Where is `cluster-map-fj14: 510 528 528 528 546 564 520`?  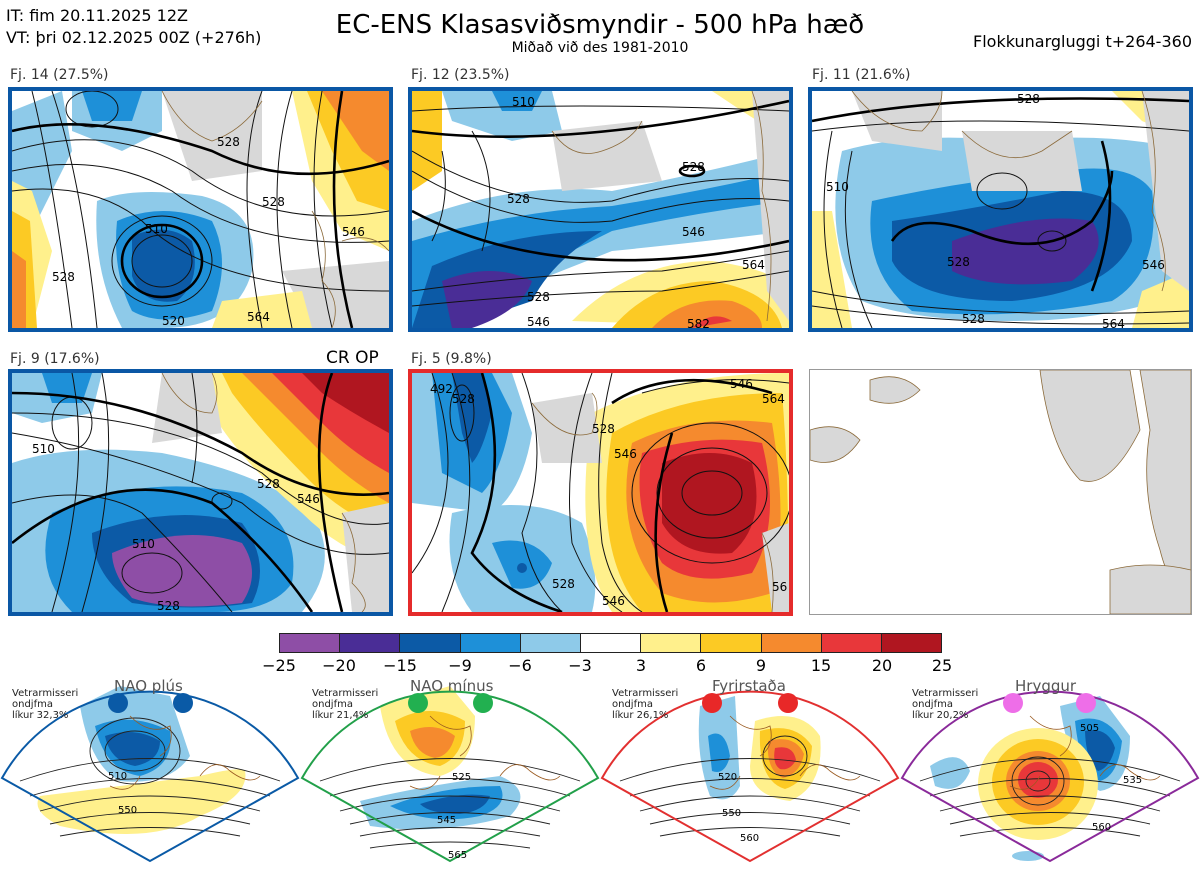 cluster-map-fj14: 510 528 528 528 546 564 520 is located at coordinates (200, 209).